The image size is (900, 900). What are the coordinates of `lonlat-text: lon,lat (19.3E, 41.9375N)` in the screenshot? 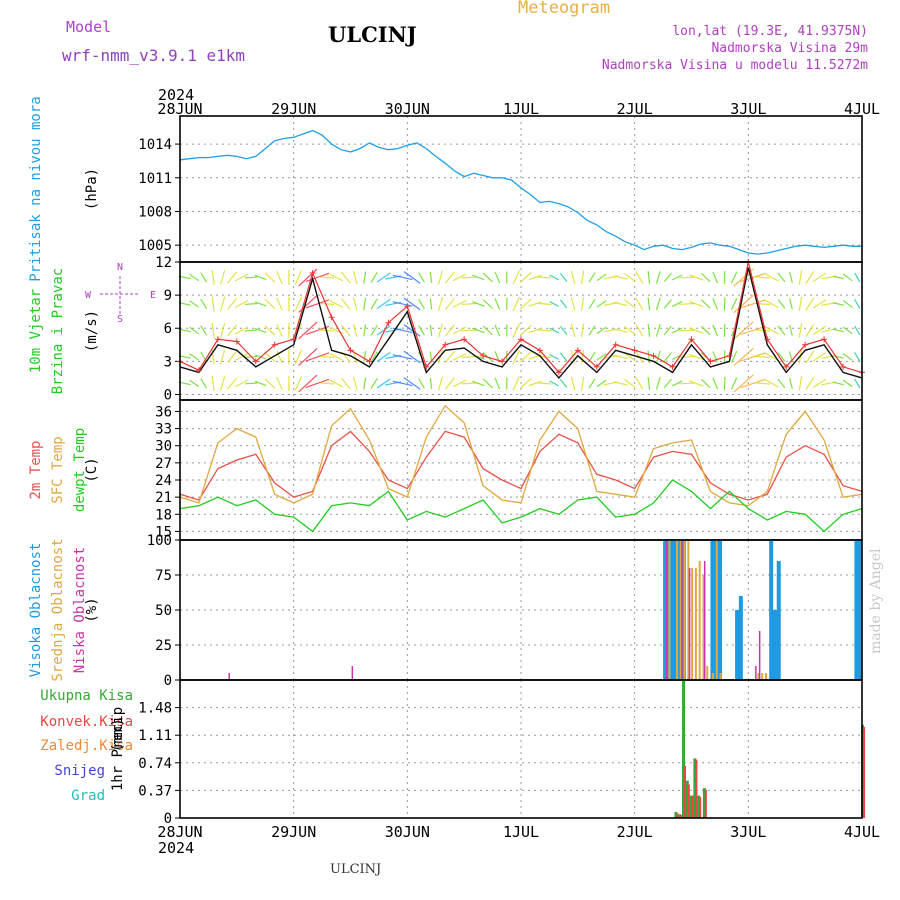 It's located at (770, 31).